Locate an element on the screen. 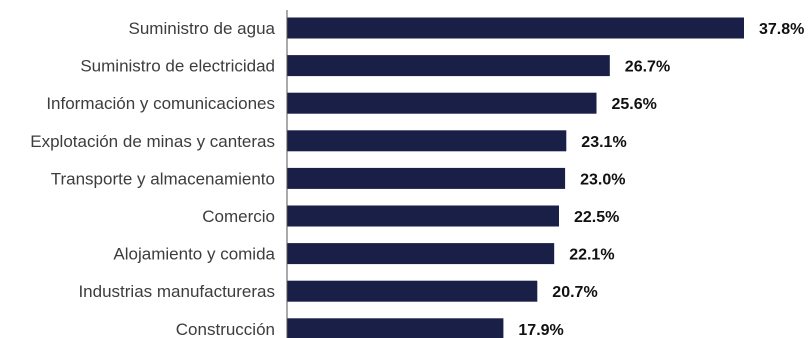 The image size is (810, 338). category-label-4: Transporte y almacenamiento is located at coordinates (163, 178).